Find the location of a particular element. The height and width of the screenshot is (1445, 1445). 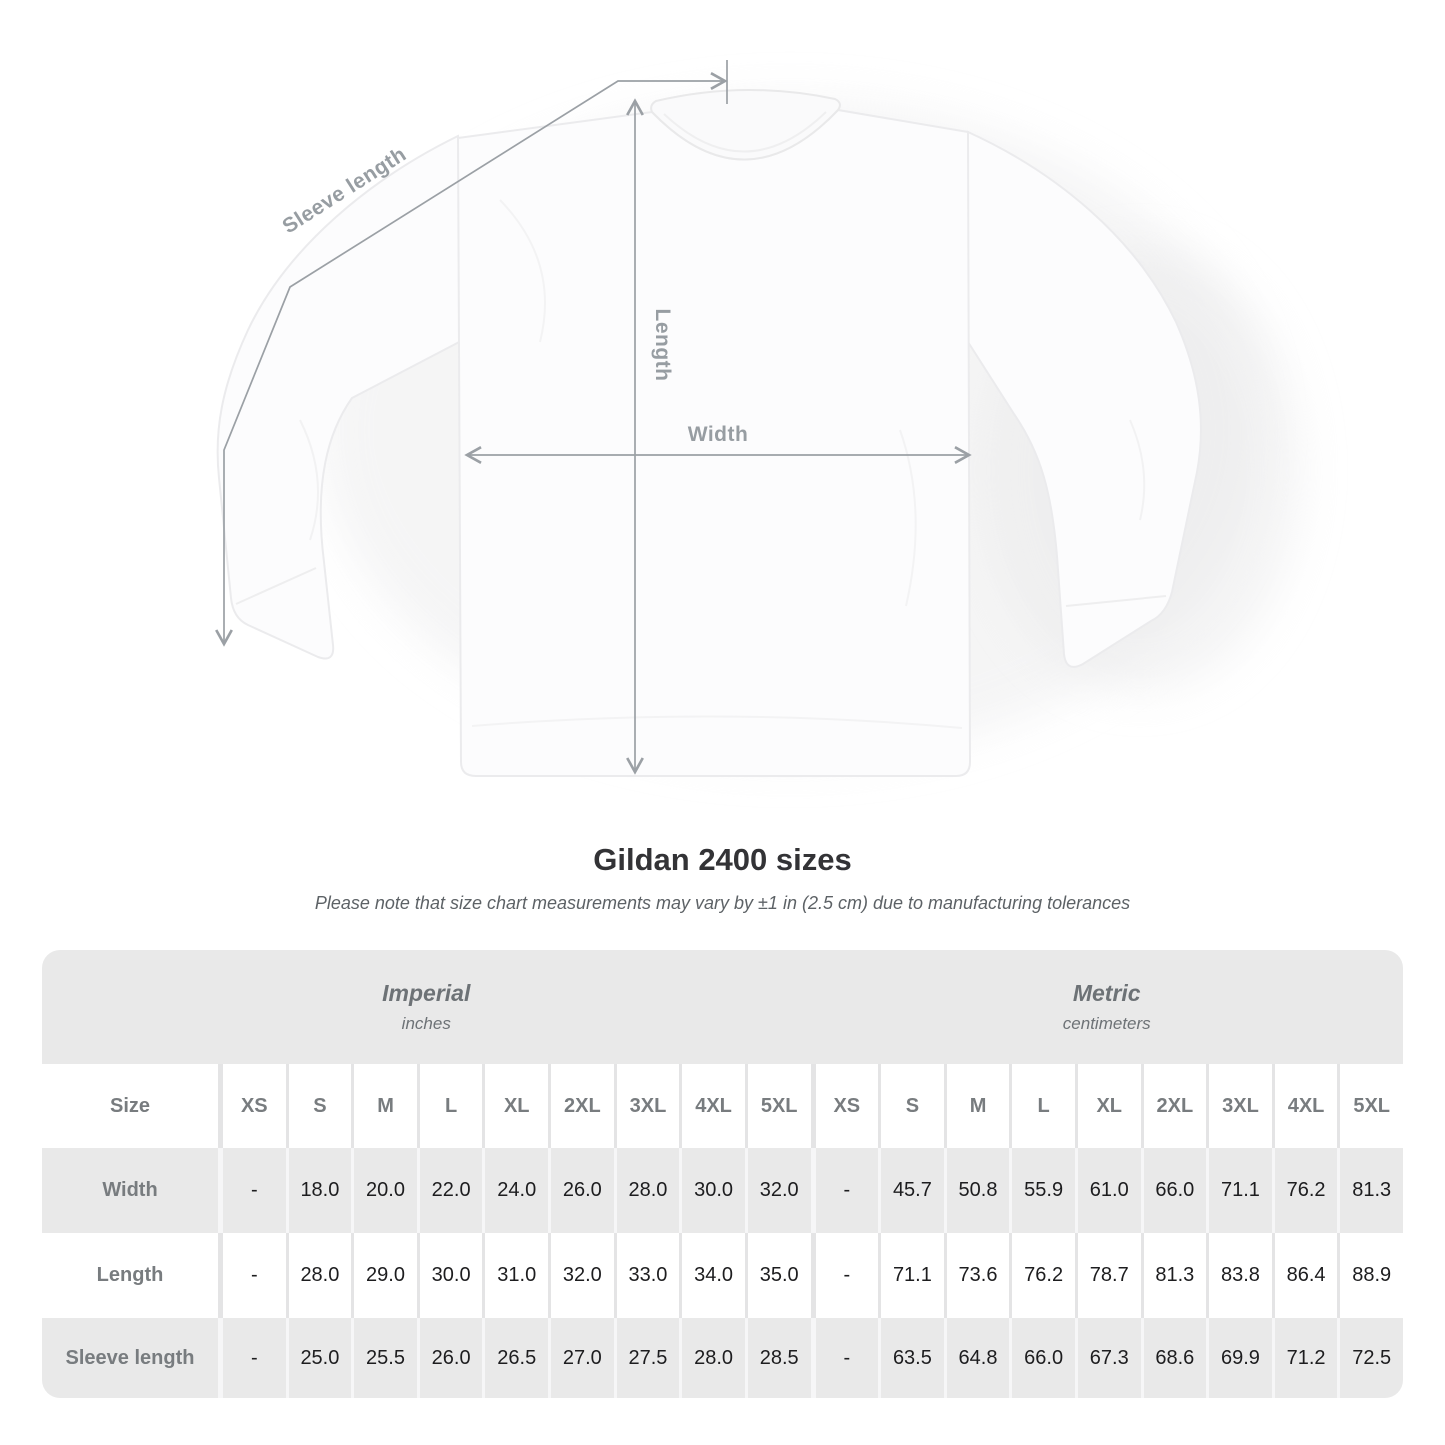

value-cell: 25.5 is located at coordinates (384, 1358).